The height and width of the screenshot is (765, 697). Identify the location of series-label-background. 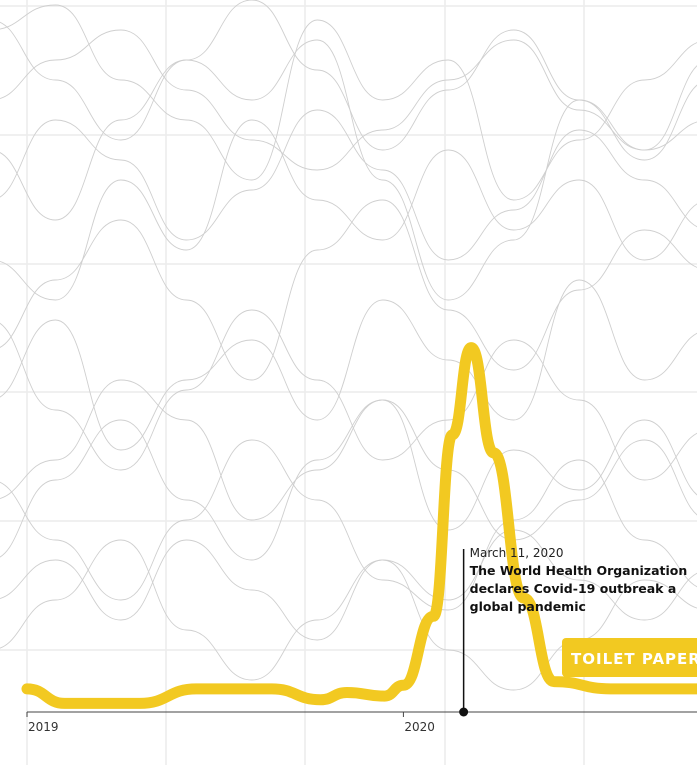
(629, 657).